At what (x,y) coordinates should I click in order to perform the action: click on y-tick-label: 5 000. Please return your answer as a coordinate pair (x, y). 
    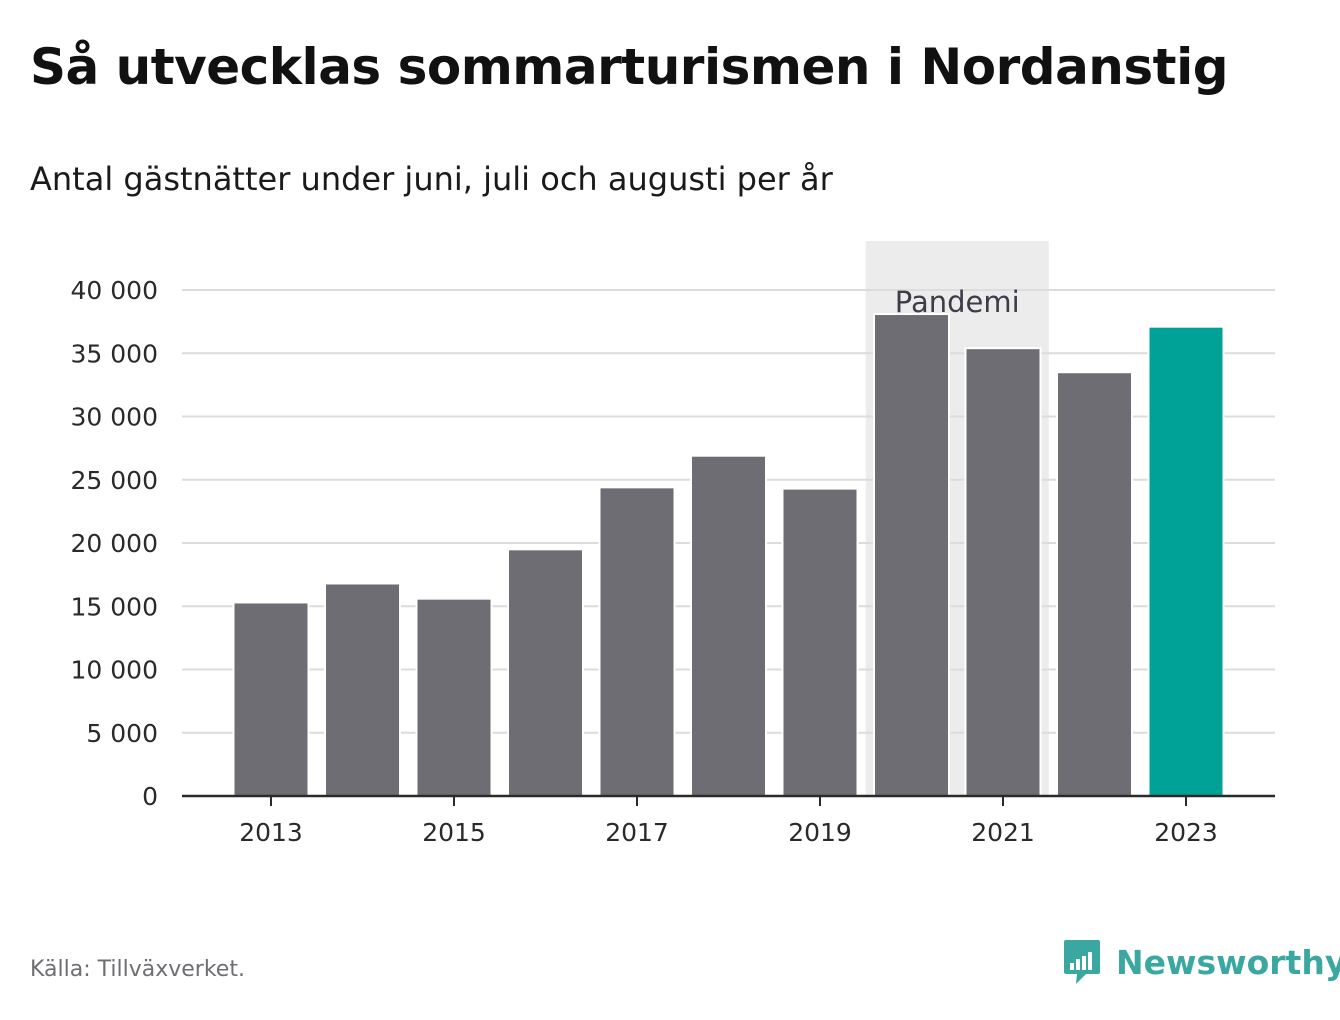
    Looking at the image, I should click on (122, 733).